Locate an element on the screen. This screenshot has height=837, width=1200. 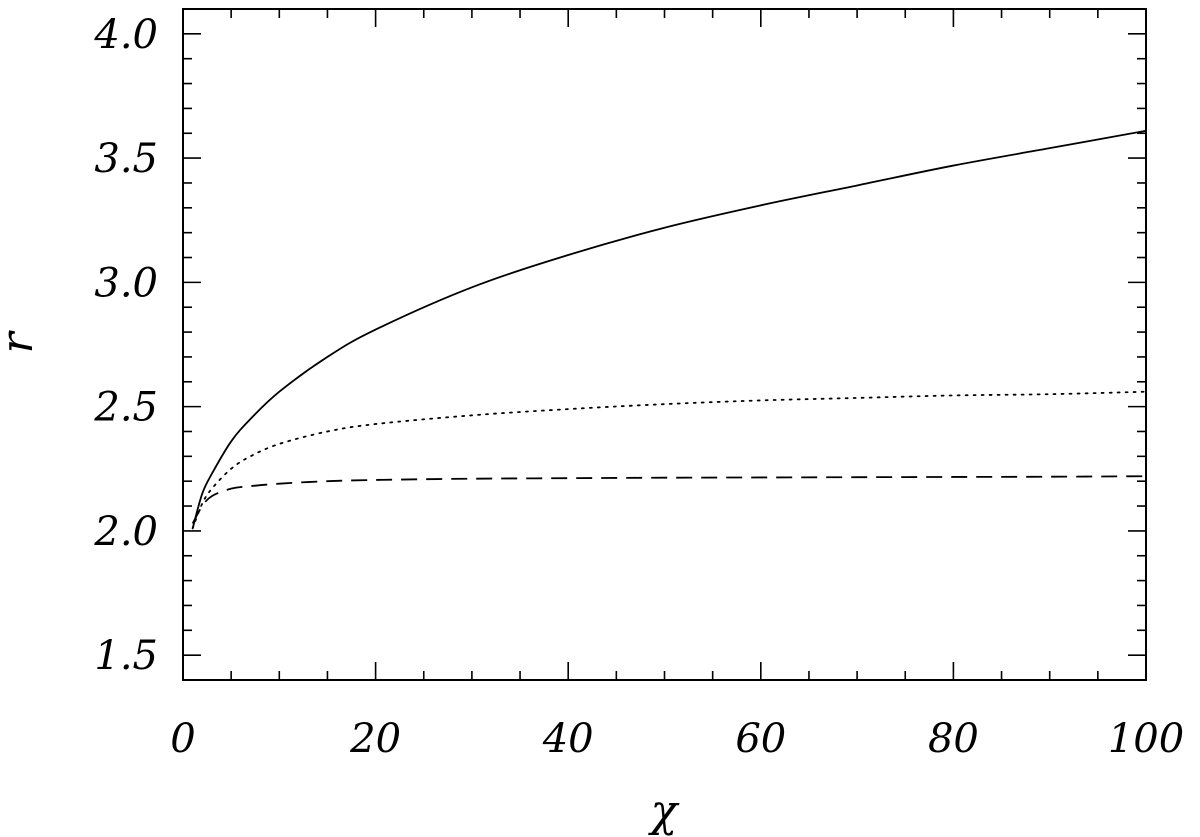
x-tick-label: 100 is located at coordinates (1146, 739).